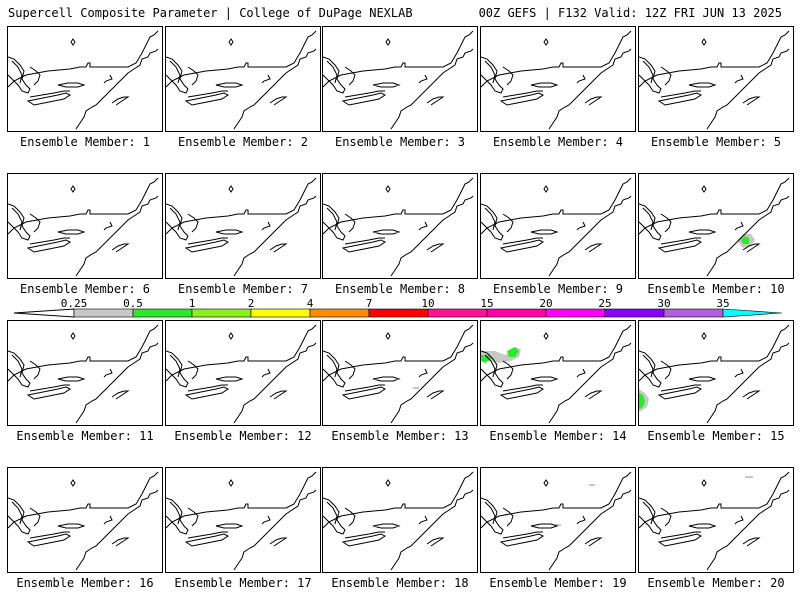 The image size is (800, 600). I want to click on ensemble-member-label: Ensemble Member: 12, so click(243, 436).